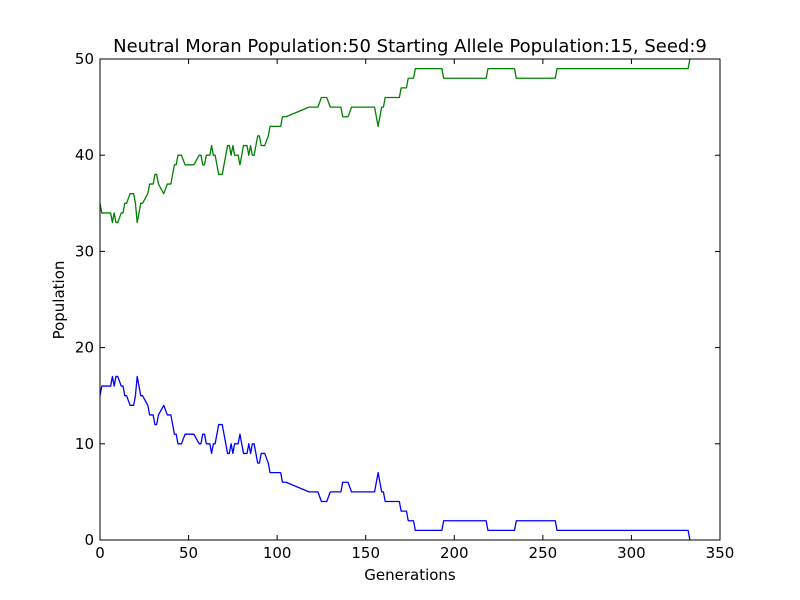 This screenshot has width=800, height=600. What do you see at coordinates (277, 553) in the screenshot?
I see `x-tick-label: 100` at bounding box center [277, 553].